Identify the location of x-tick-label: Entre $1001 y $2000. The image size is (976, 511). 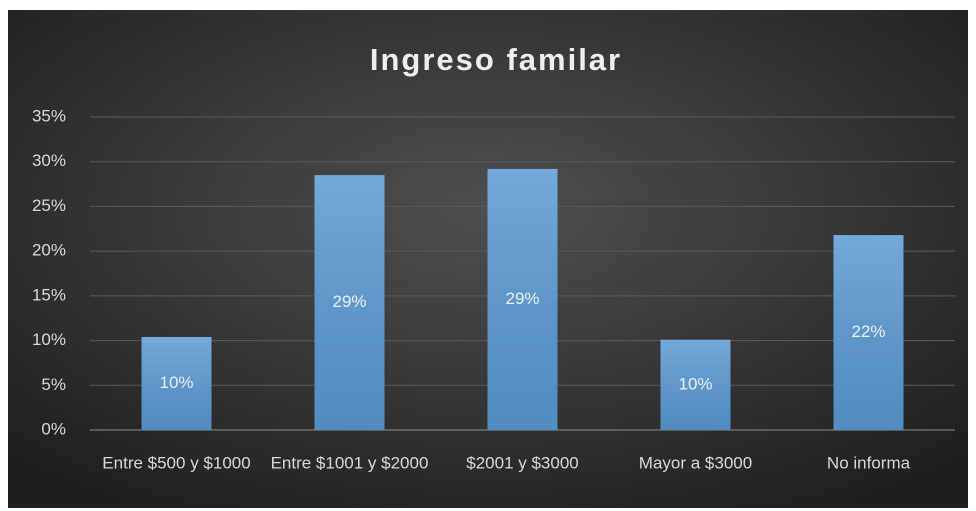
(350, 462).